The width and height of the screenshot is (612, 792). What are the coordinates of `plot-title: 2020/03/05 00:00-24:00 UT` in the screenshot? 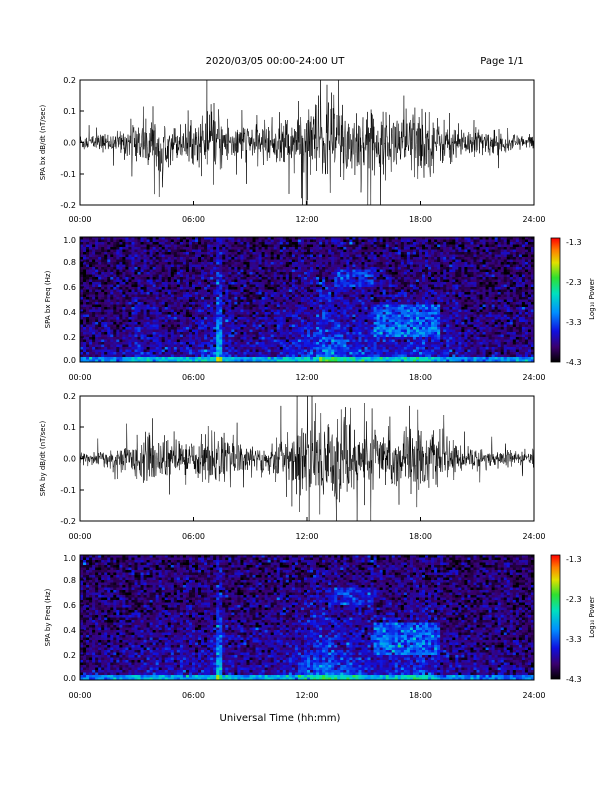 It's located at (276, 61).